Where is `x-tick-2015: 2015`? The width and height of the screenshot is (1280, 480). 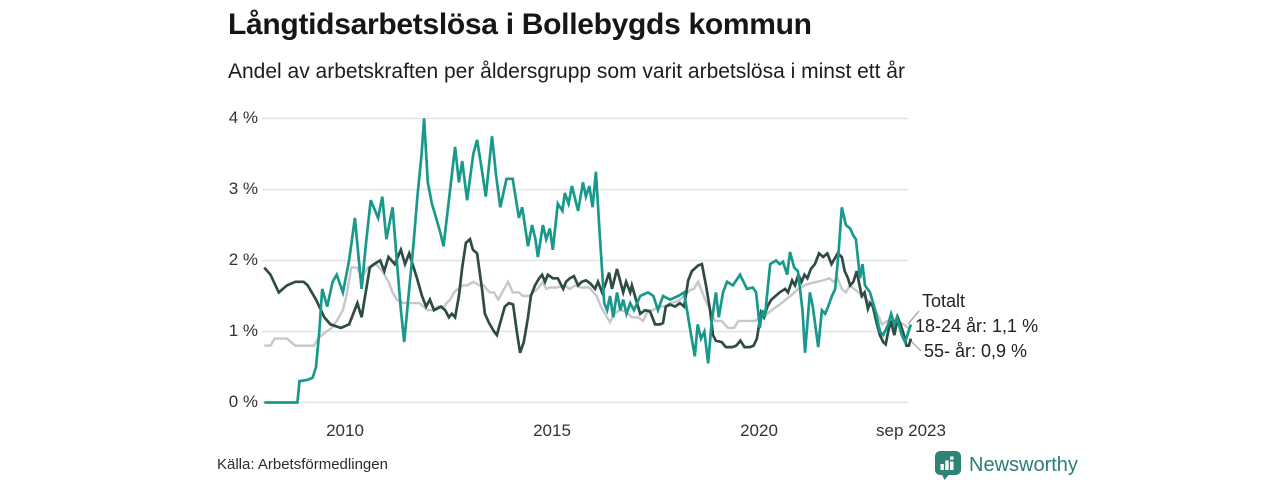
x-tick-2015: 2015 is located at coordinates (552, 430).